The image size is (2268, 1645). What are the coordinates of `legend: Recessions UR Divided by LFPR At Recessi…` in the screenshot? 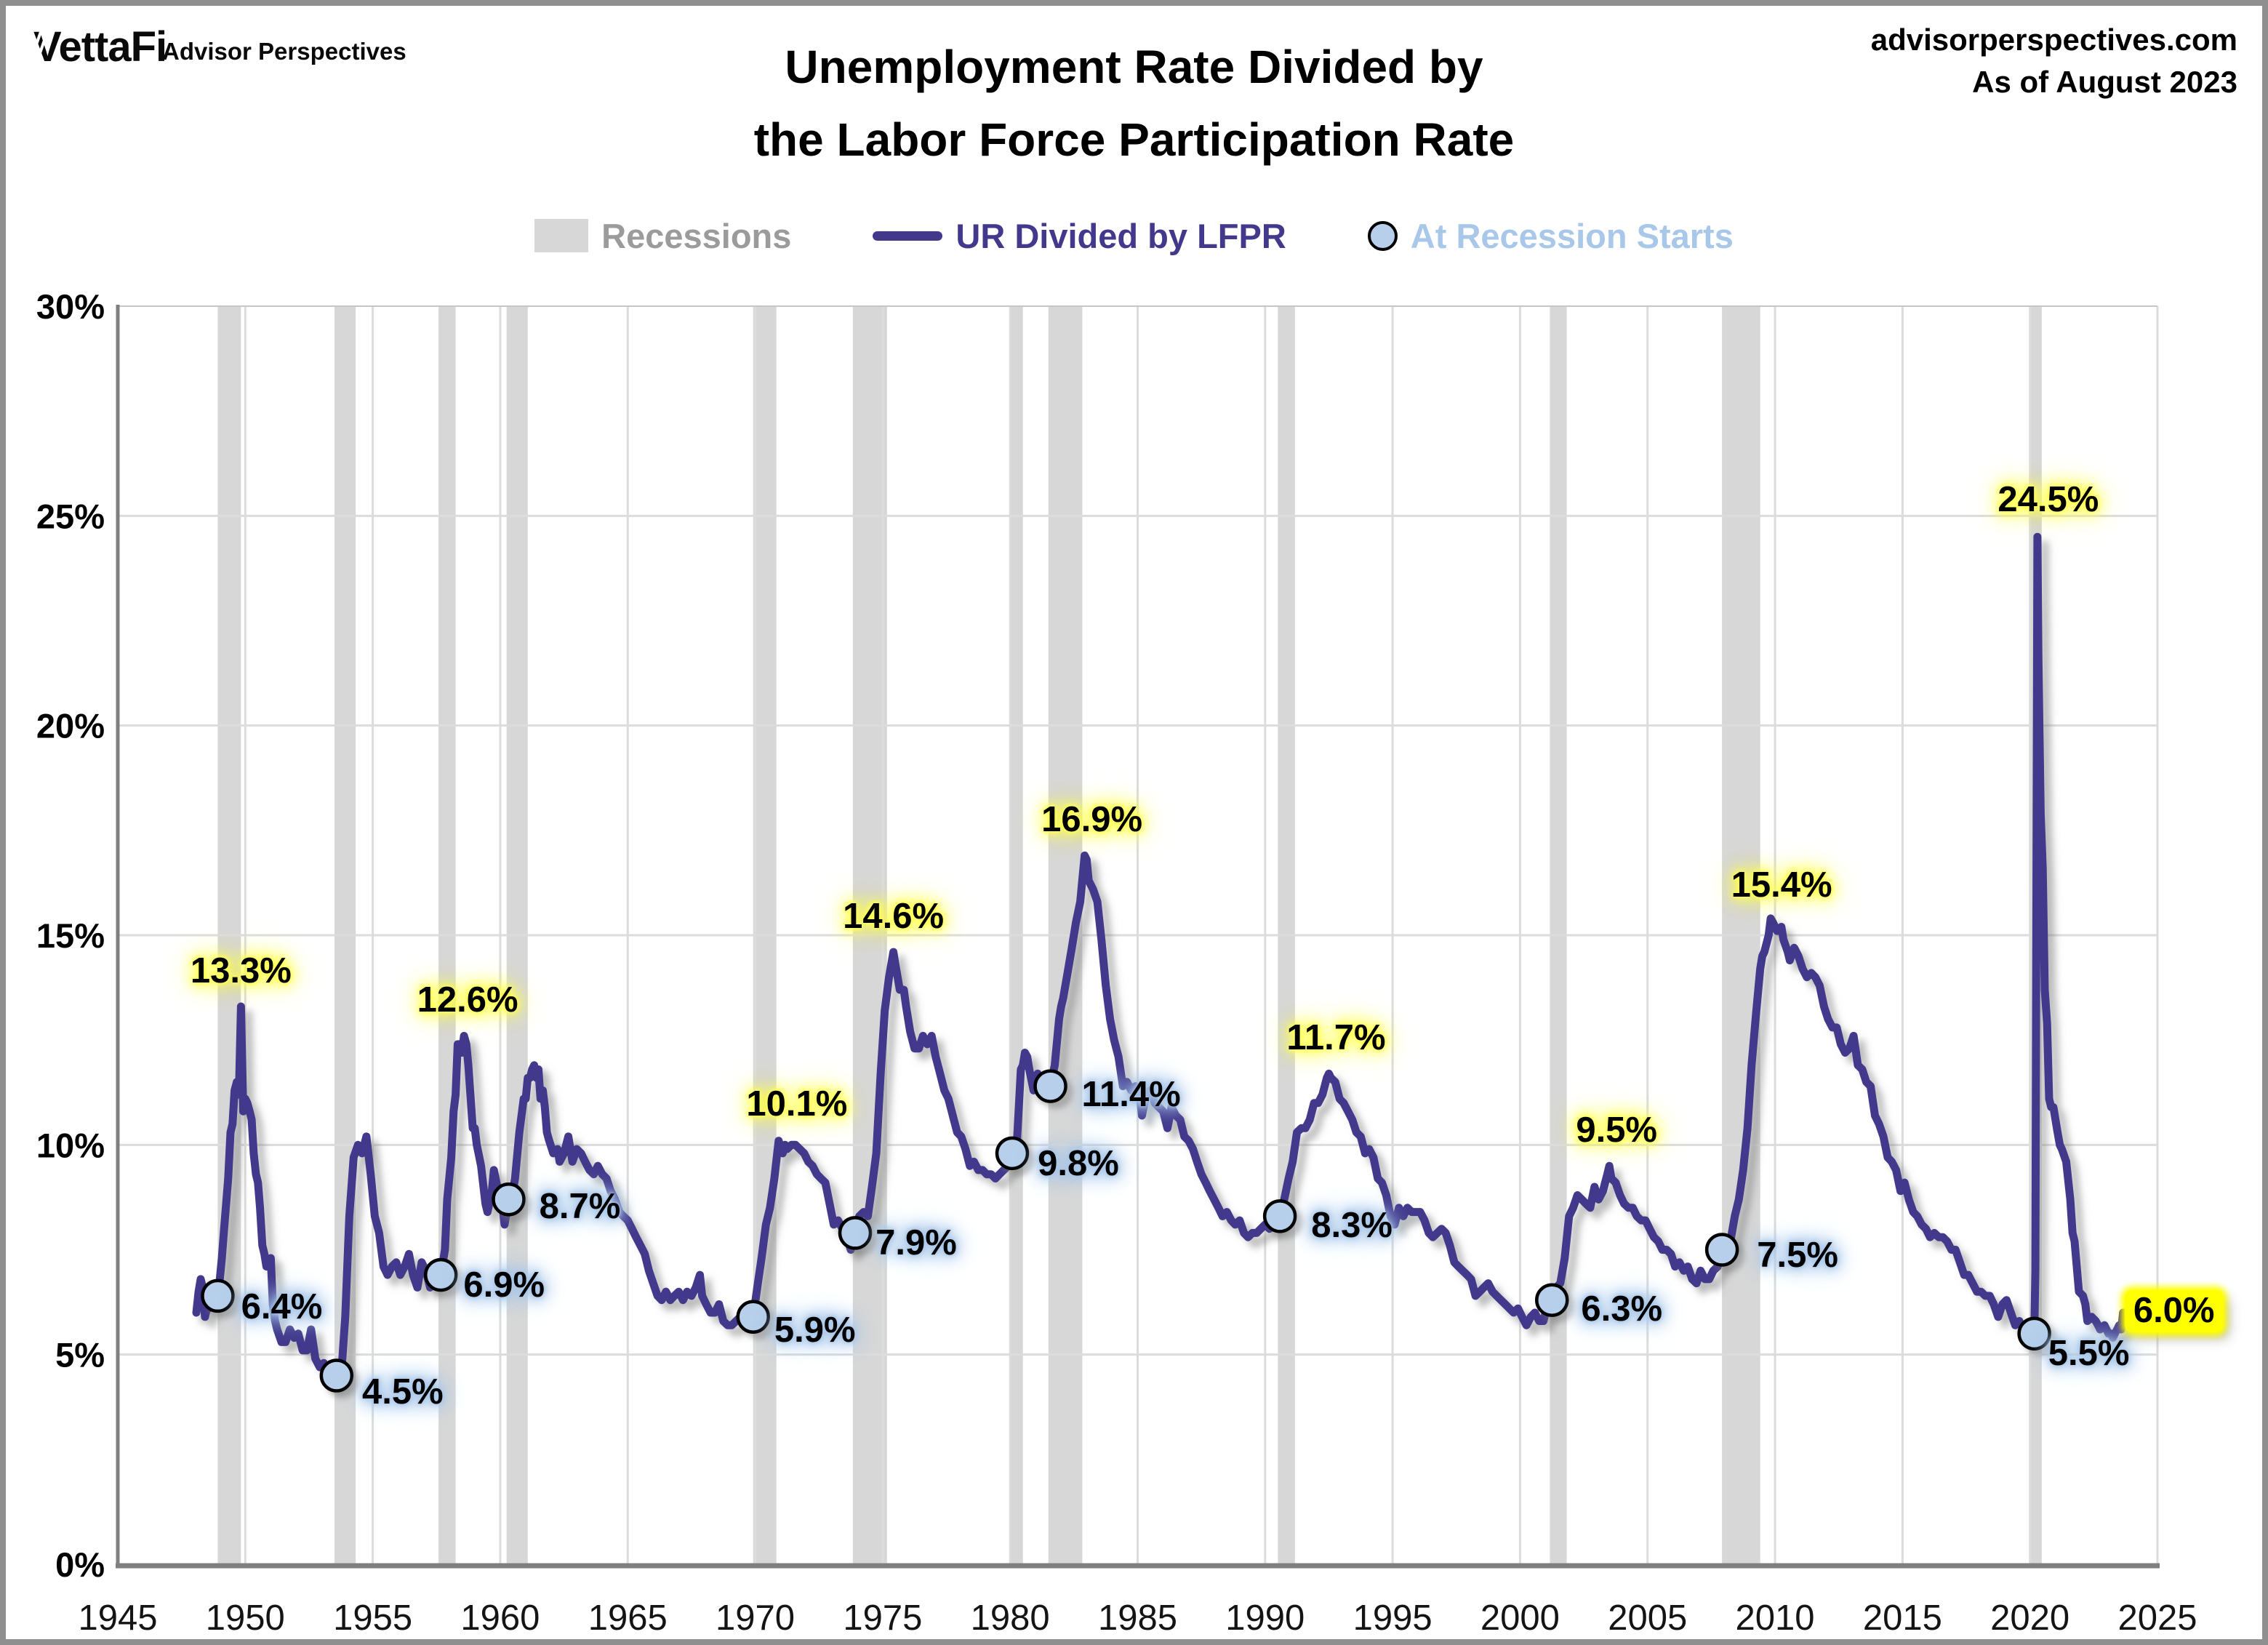 It's located at (1134, 235).